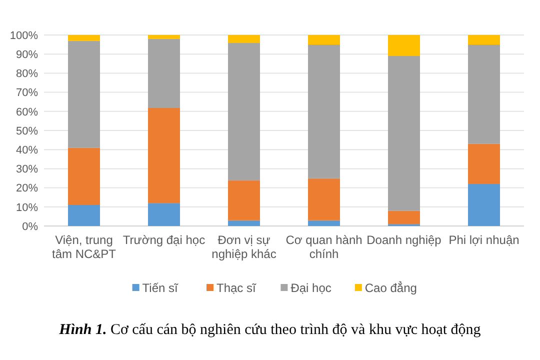 This screenshot has height=360, width=540. I want to click on x-tick-label: Doanh nghiệp, so click(404, 240).